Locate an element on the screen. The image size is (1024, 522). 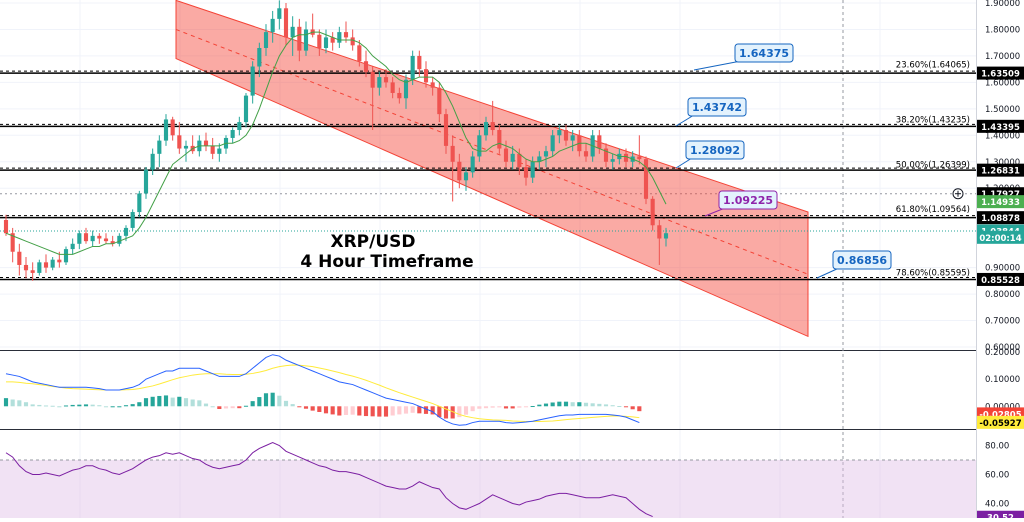
price-tick-label: 0.70000 is located at coordinates (1002, 322).